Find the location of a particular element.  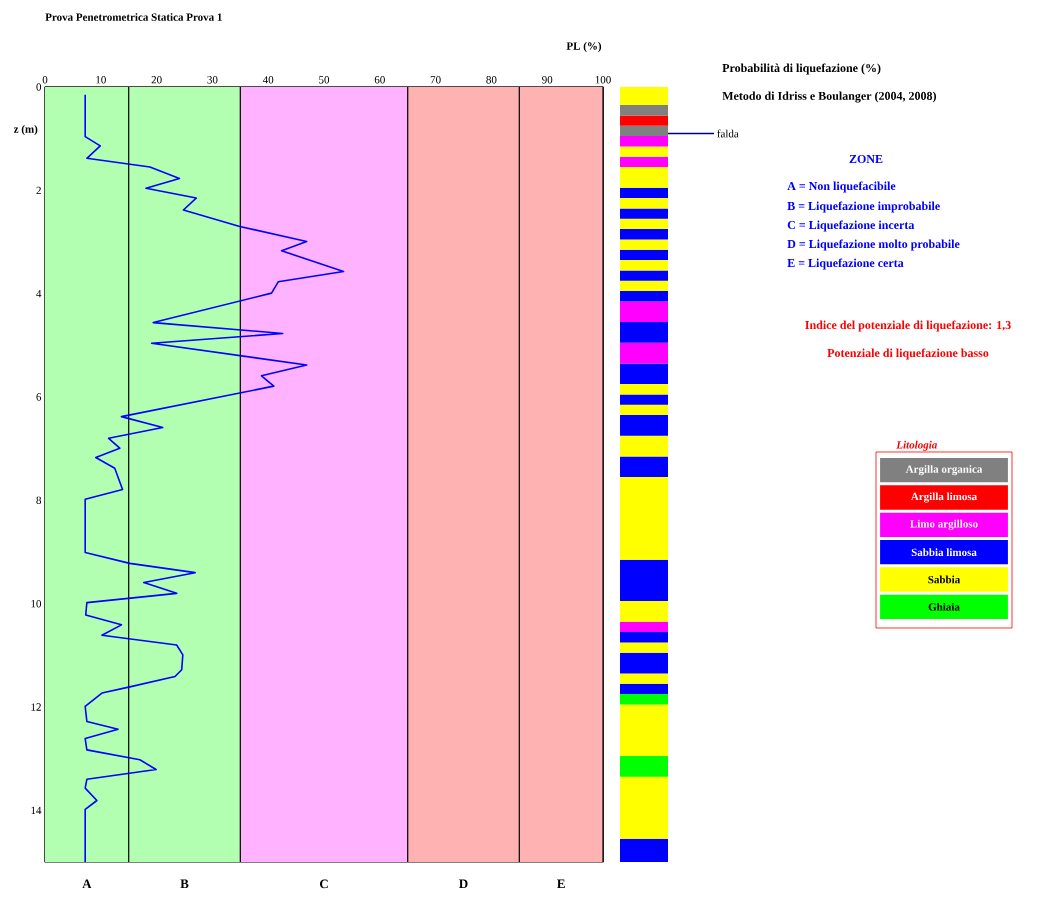

text: Potenziale di liquefazione basso is located at coordinates (908, 354).